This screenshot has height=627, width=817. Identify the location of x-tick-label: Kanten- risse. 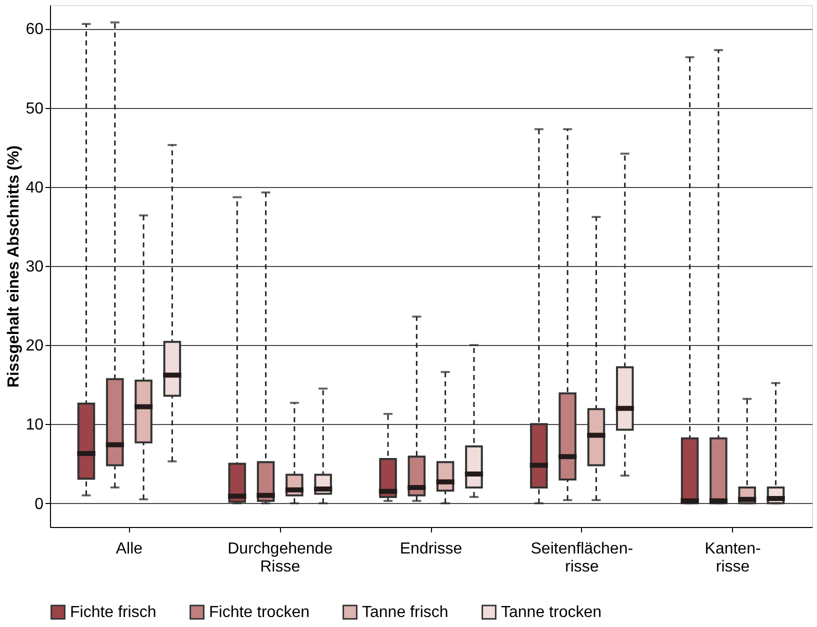
(732, 558).